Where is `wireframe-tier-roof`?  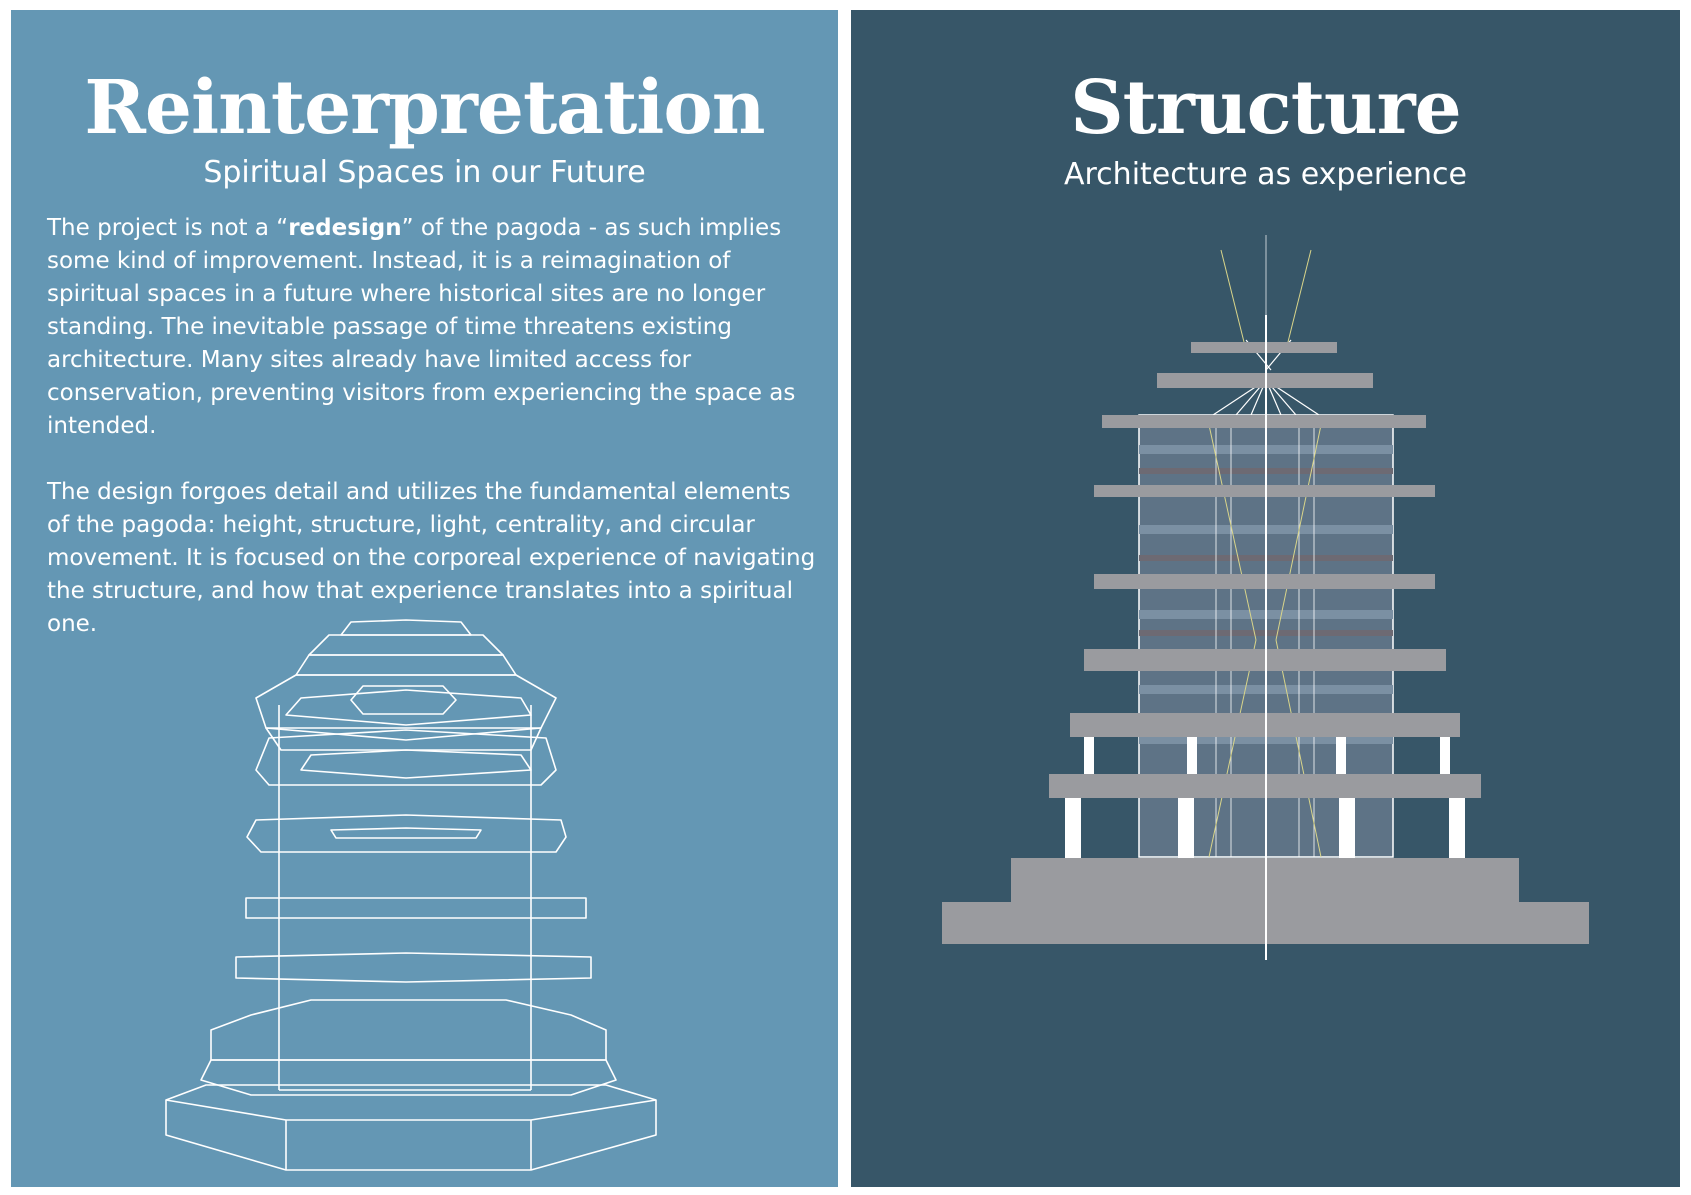
wireframe-tier-roof is located at coordinates (406, 712).